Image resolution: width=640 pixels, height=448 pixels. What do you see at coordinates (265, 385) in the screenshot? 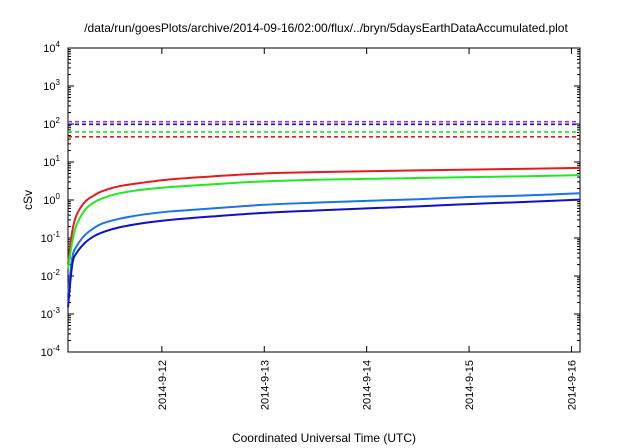
I see `x-tick-label: 2014-9-13` at bounding box center [265, 385].